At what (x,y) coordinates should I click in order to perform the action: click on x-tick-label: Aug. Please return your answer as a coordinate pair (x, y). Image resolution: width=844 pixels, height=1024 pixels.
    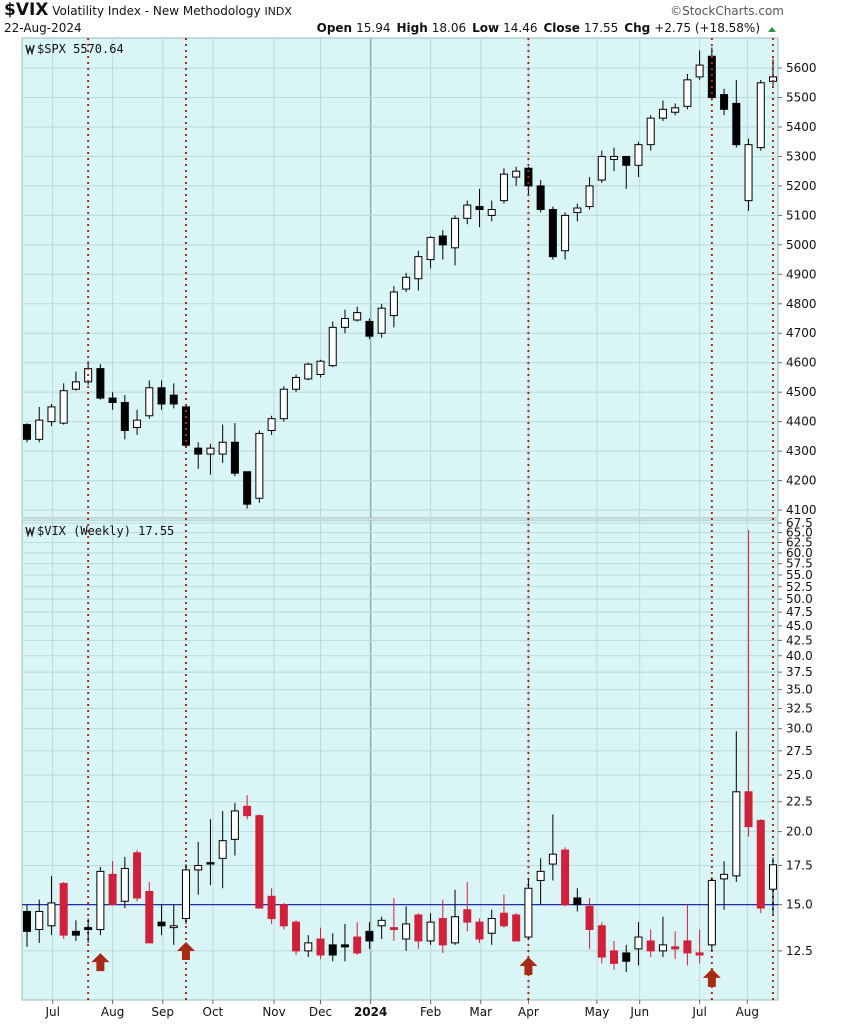
    Looking at the image, I should click on (747, 1012).